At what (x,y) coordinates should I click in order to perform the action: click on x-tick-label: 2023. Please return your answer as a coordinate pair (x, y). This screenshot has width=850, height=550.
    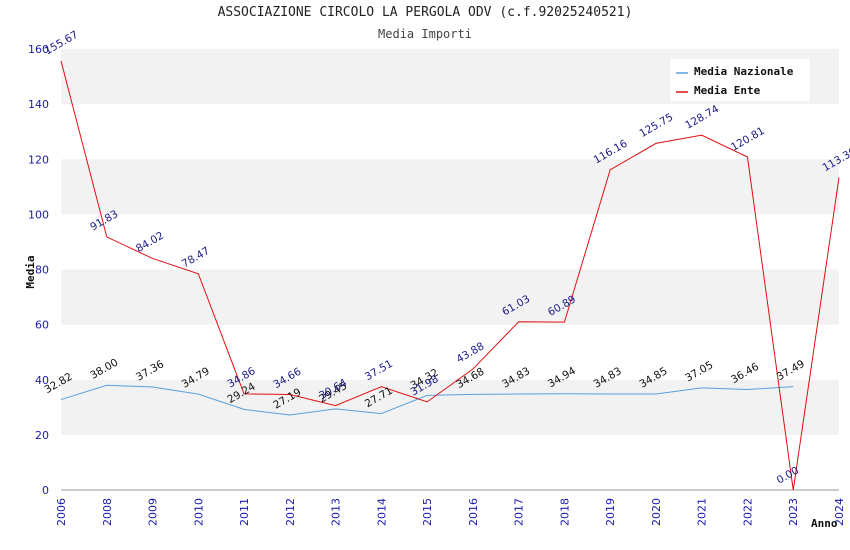
    Looking at the image, I should click on (793, 512).